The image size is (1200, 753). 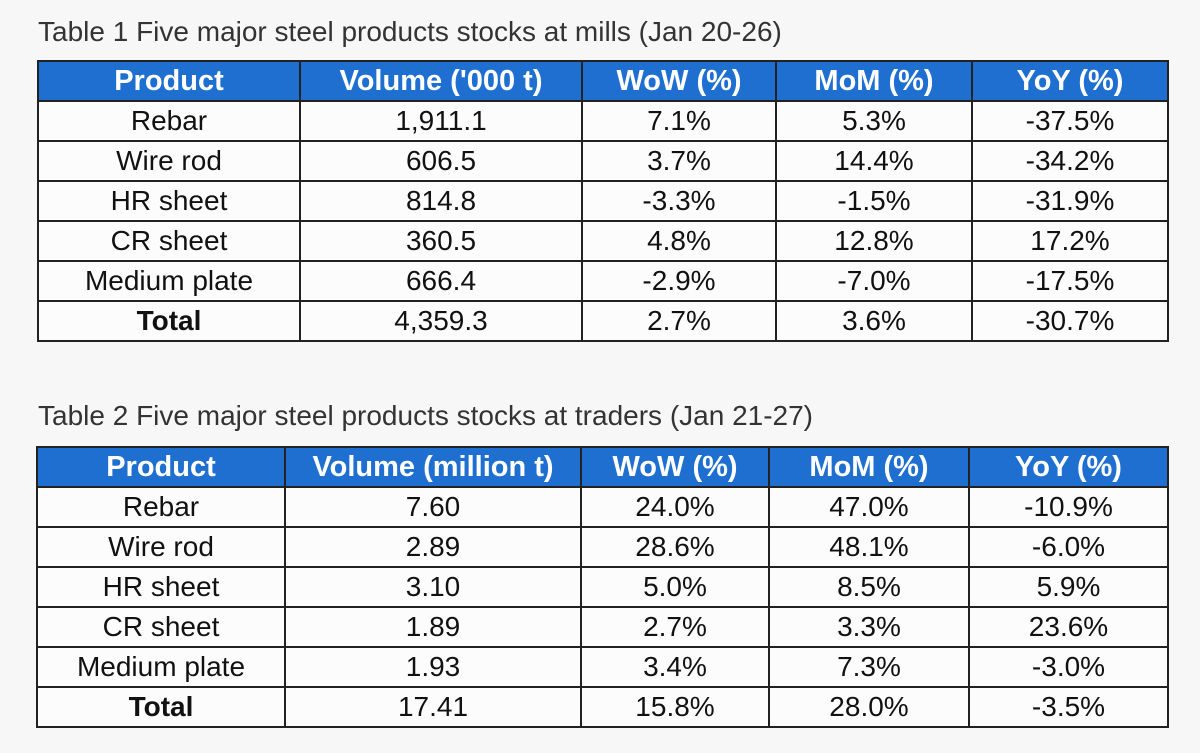 I want to click on cell-volume: 1,911.1, so click(x=441, y=121).